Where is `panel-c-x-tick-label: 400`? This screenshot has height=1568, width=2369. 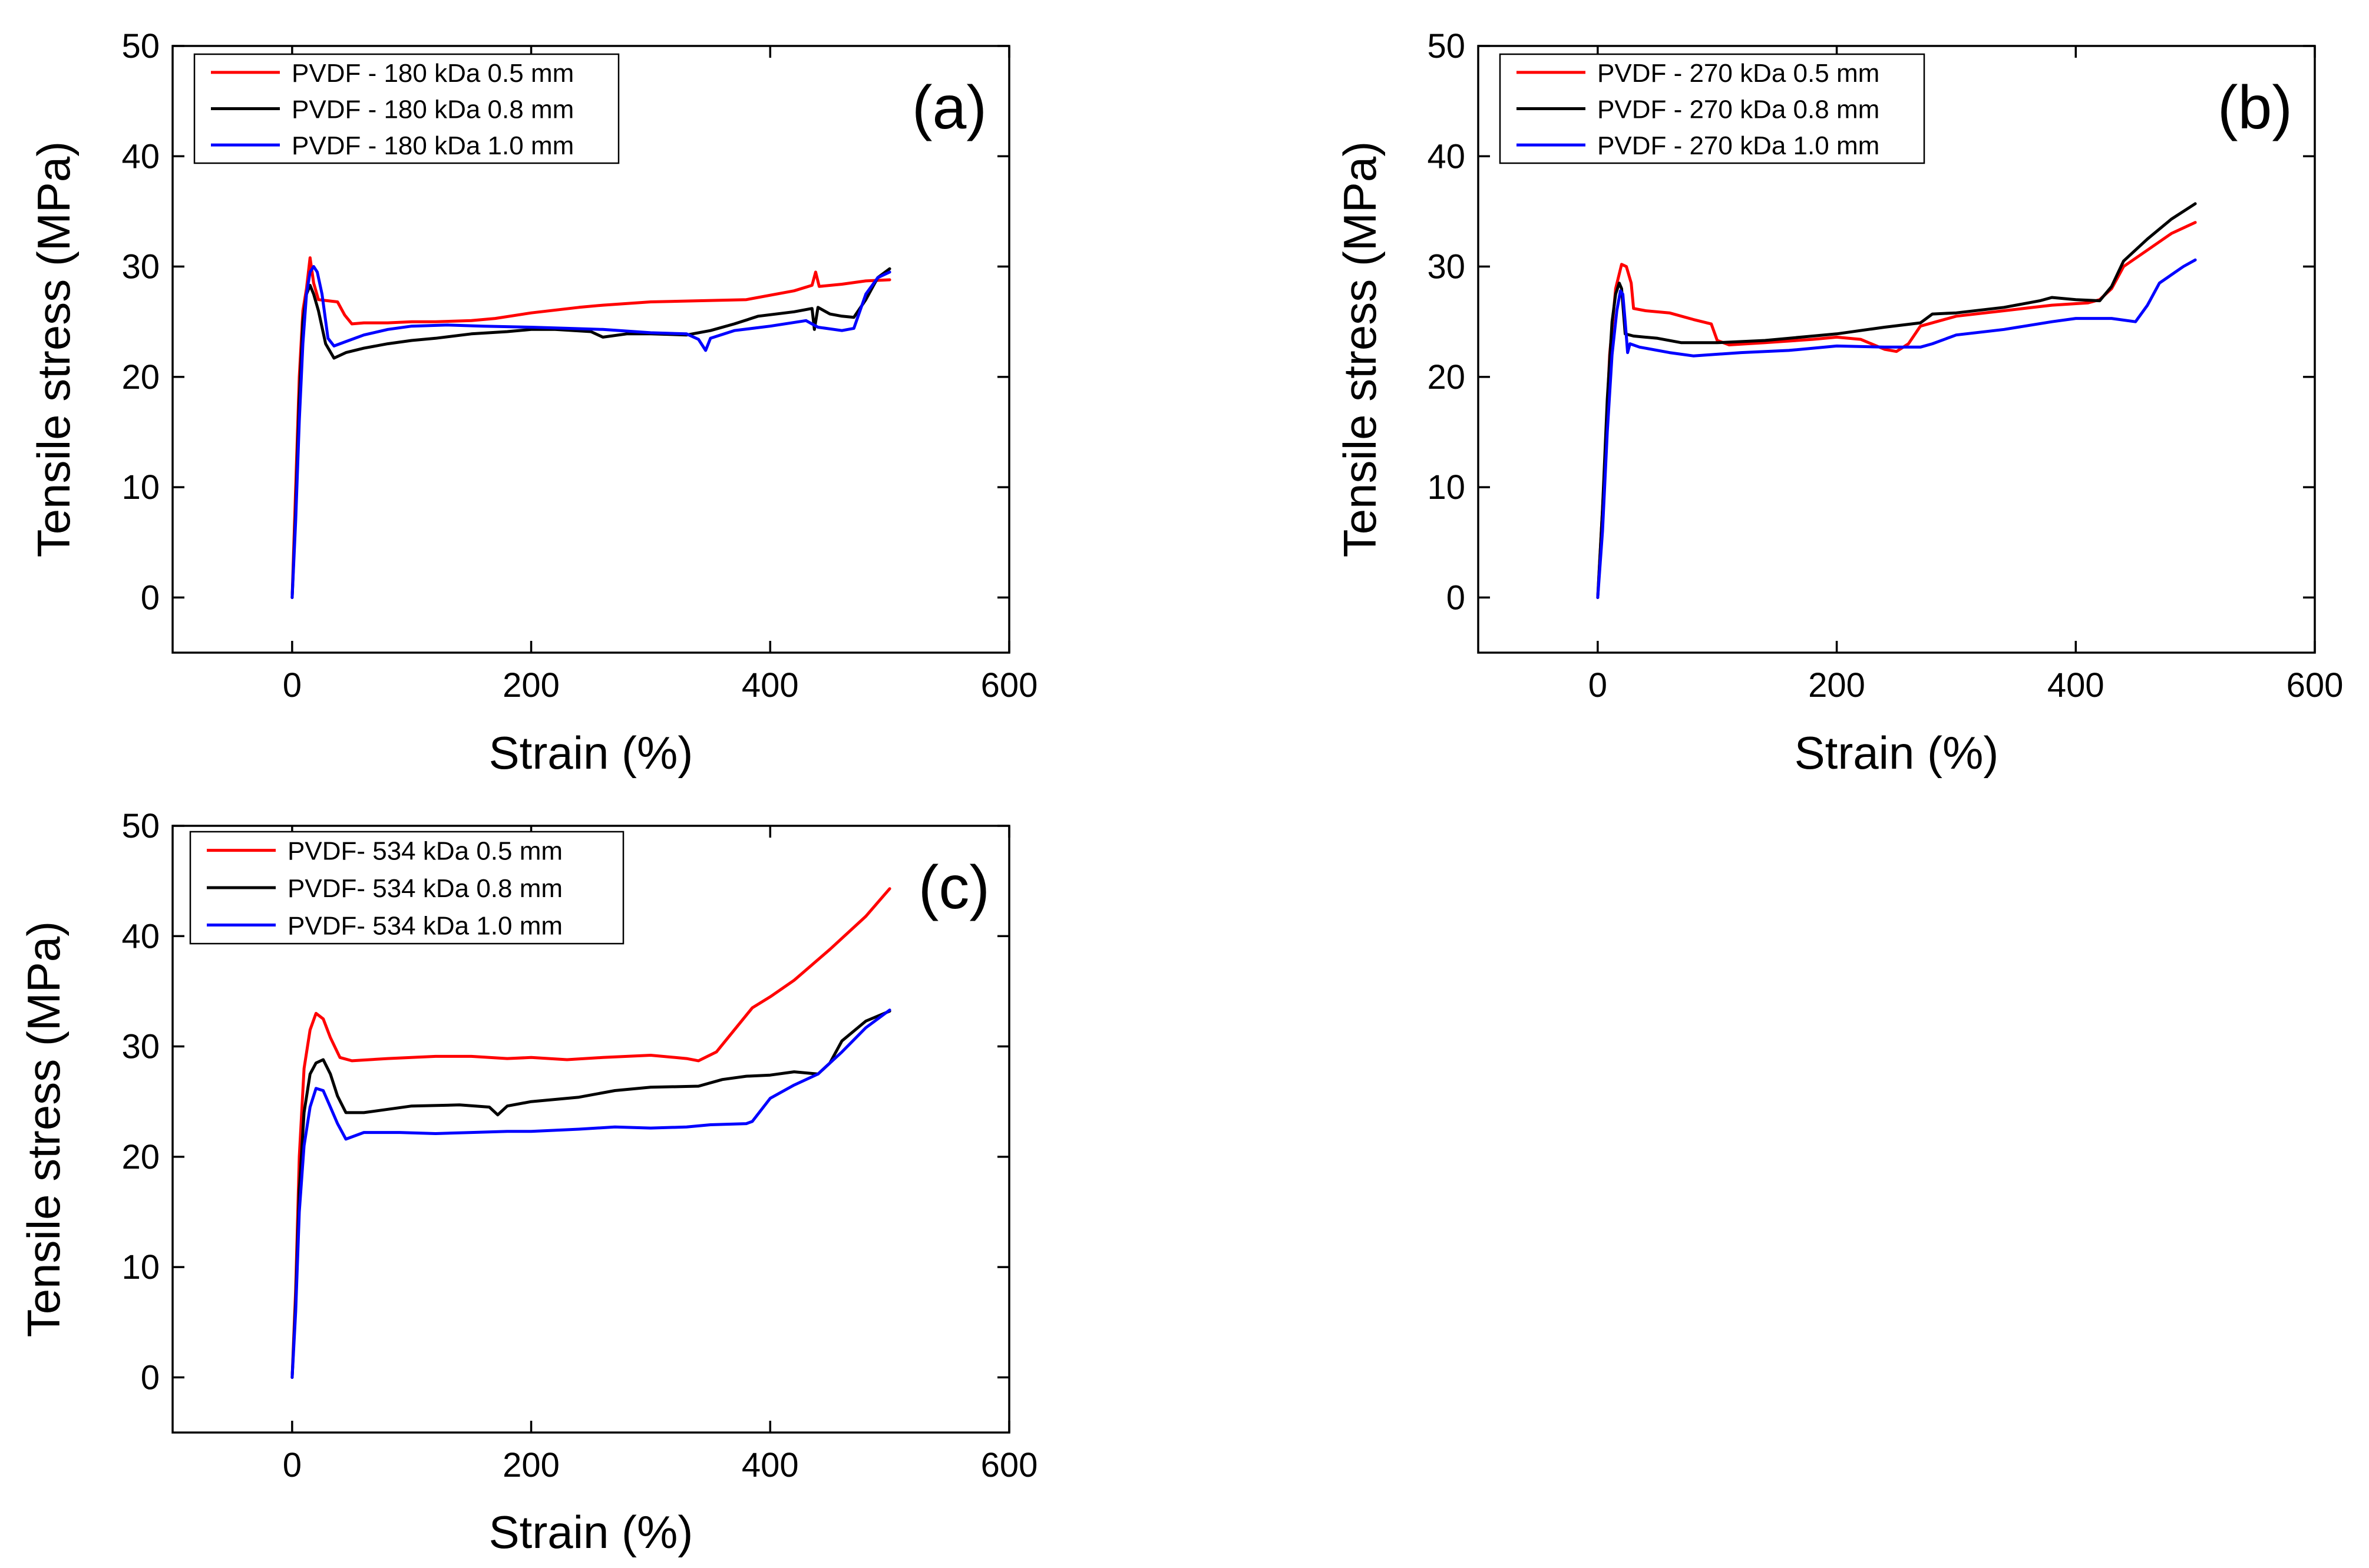
panel-c-x-tick-label: 400 is located at coordinates (770, 1465).